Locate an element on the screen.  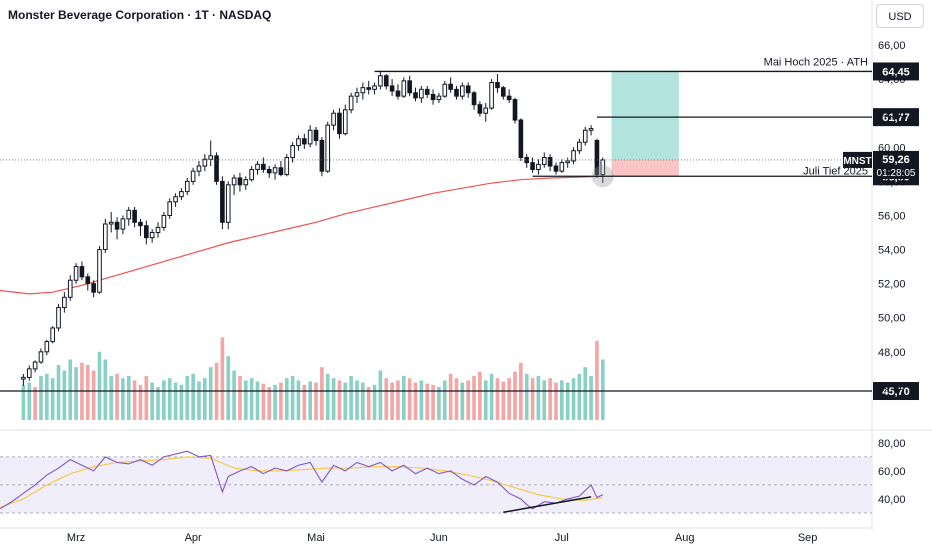
last-price-badge is located at coordinates (896, 164).